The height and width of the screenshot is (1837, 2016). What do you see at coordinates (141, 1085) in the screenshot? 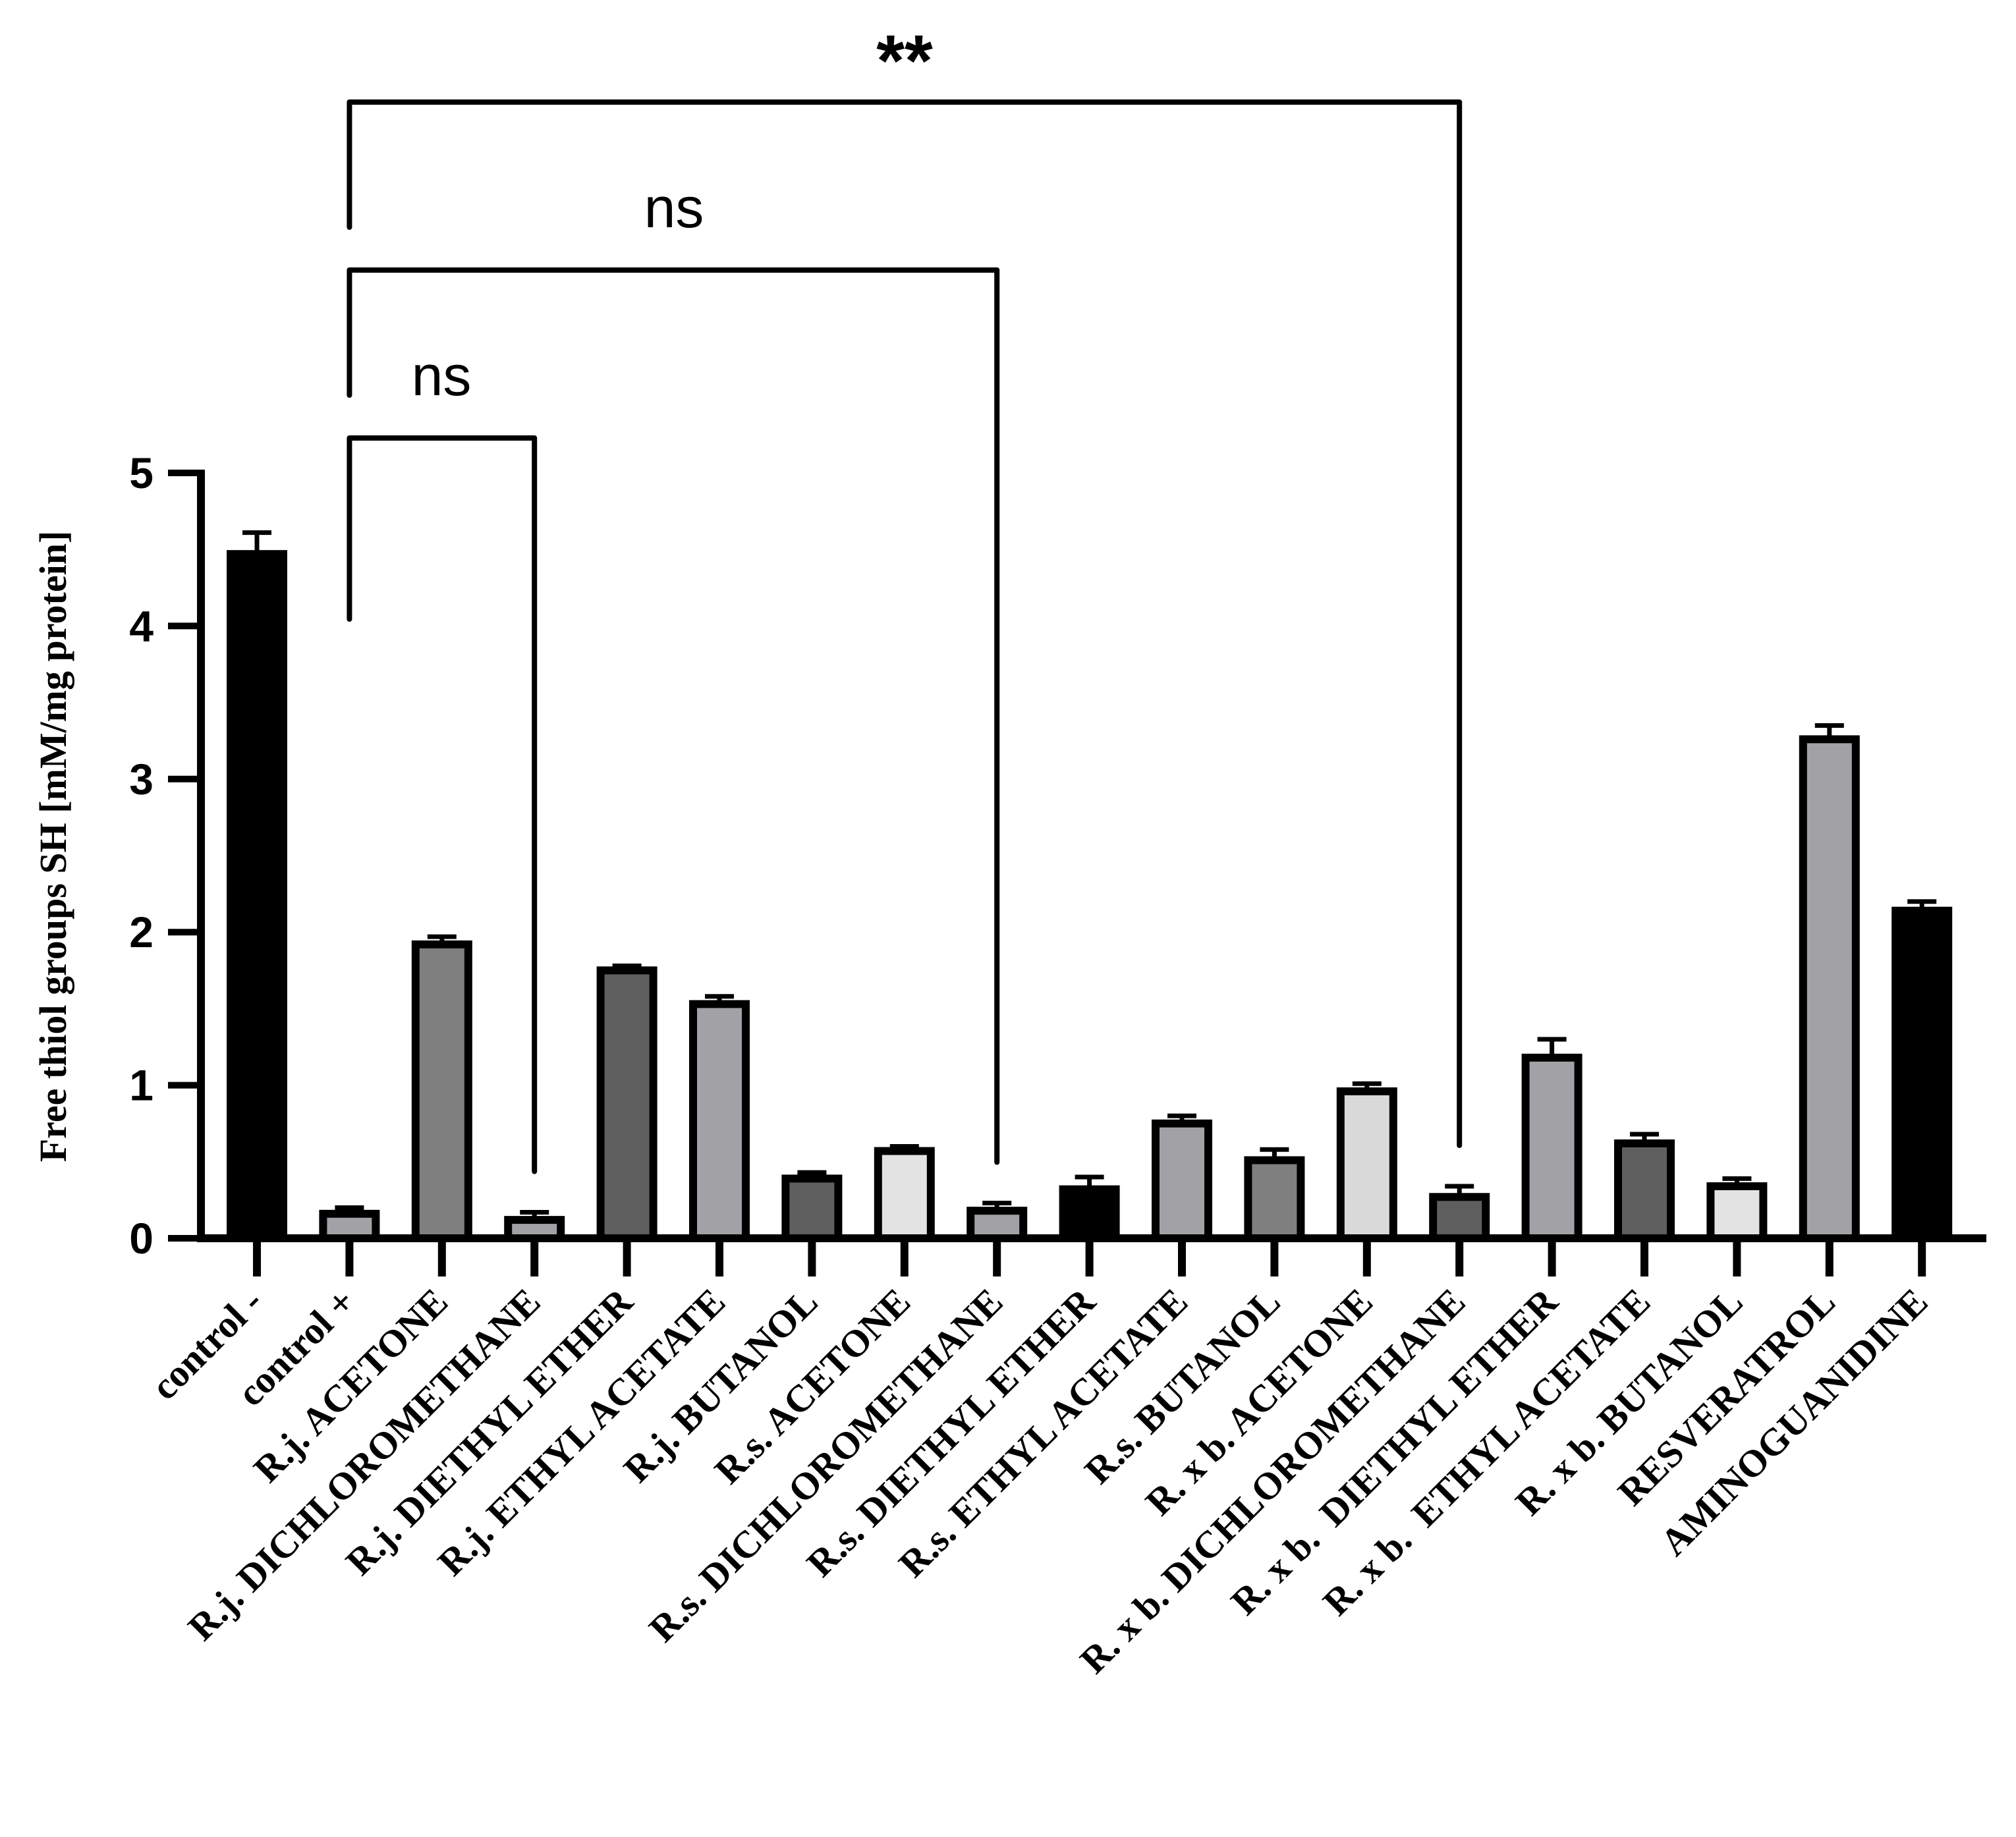
I see `y-tick-label-1: 1` at bounding box center [141, 1085].